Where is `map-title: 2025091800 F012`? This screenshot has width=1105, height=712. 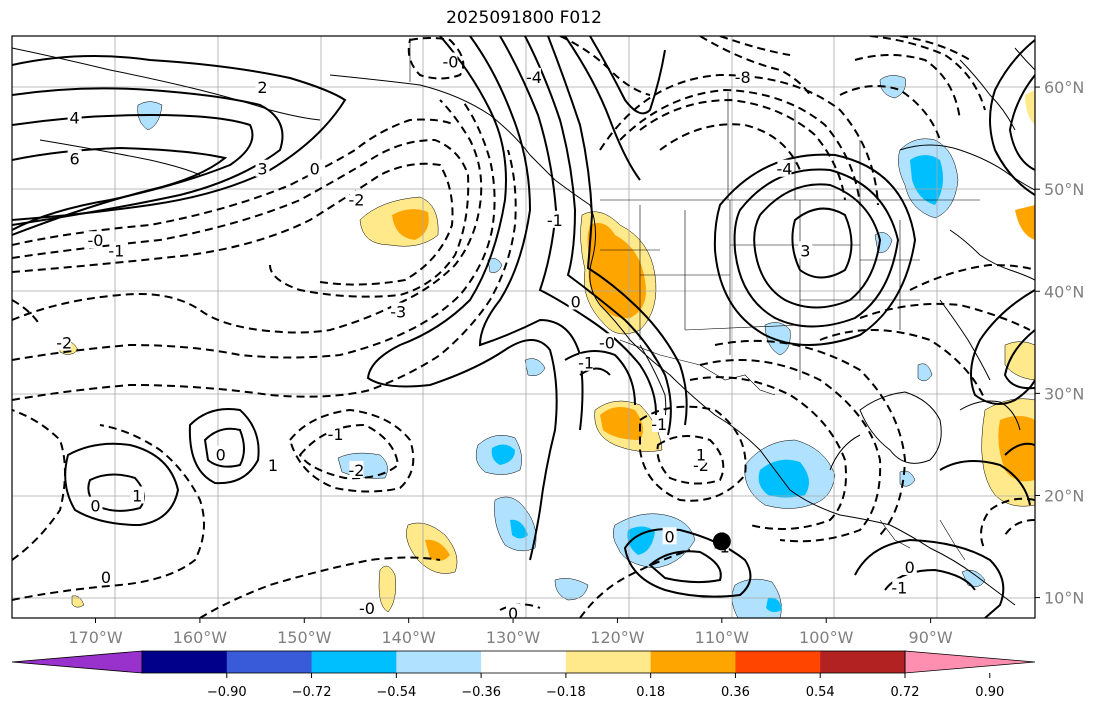 map-title: 2025091800 F012 is located at coordinates (524, 18).